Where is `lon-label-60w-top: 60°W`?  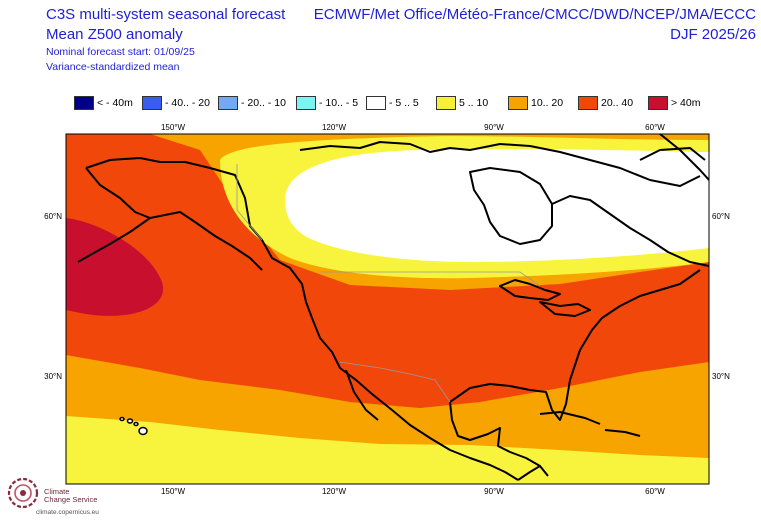
lon-label-60w-top: 60°W is located at coordinates (655, 127).